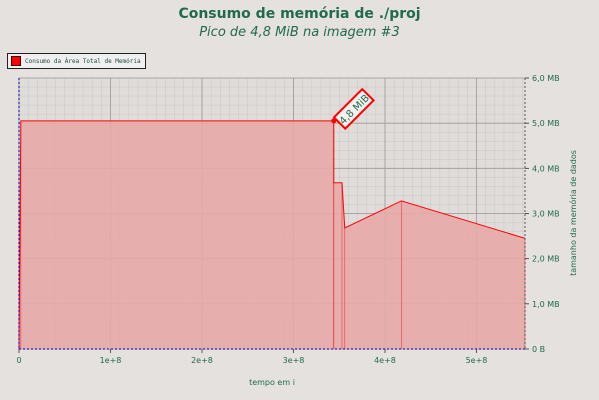  What do you see at coordinates (18, 360) in the screenshot?
I see `x-tick-label: 0` at bounding box center [18, 360].